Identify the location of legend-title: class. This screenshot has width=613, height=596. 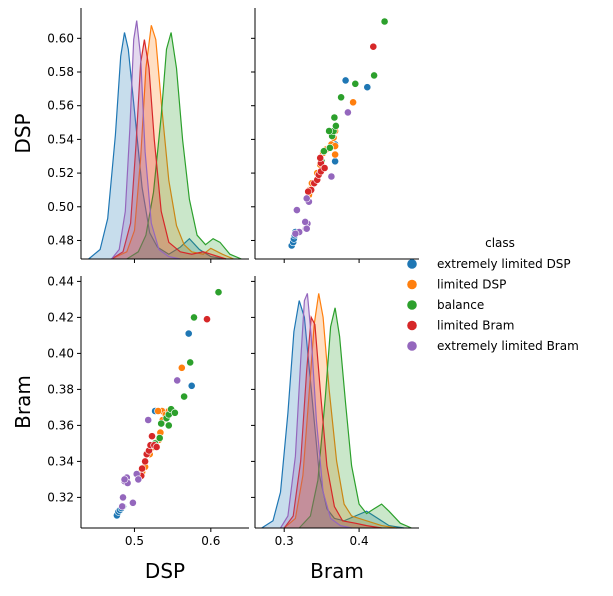
(500, 243).